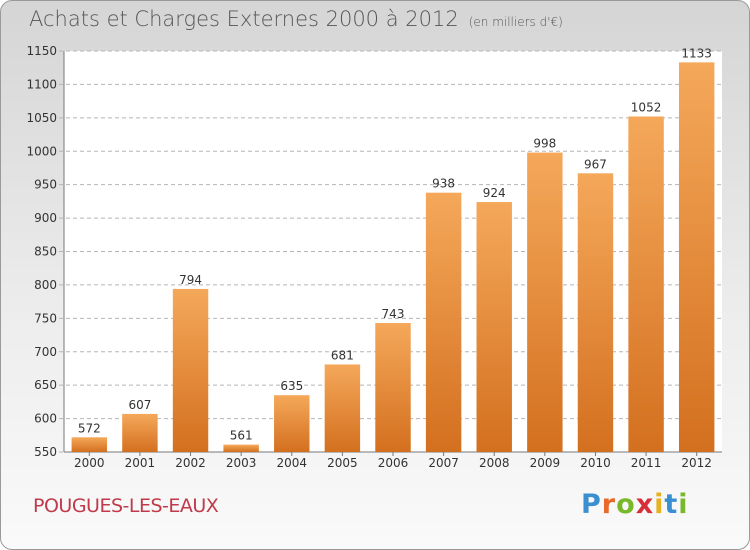 This screenshot has width=750, height=550. I want to click on bar-value-label: 967, so click(595, 164).